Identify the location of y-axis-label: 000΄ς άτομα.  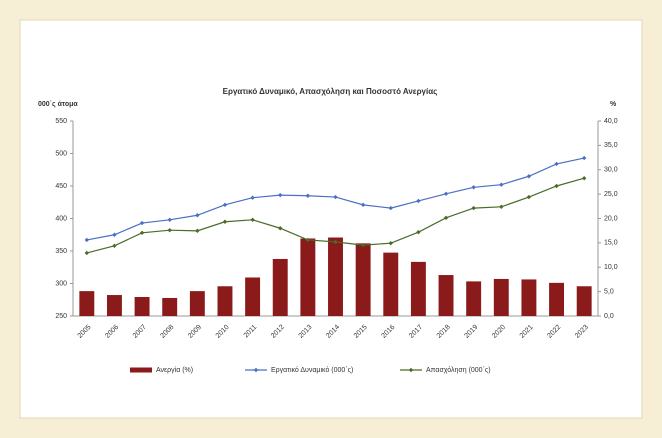
(58, 104).